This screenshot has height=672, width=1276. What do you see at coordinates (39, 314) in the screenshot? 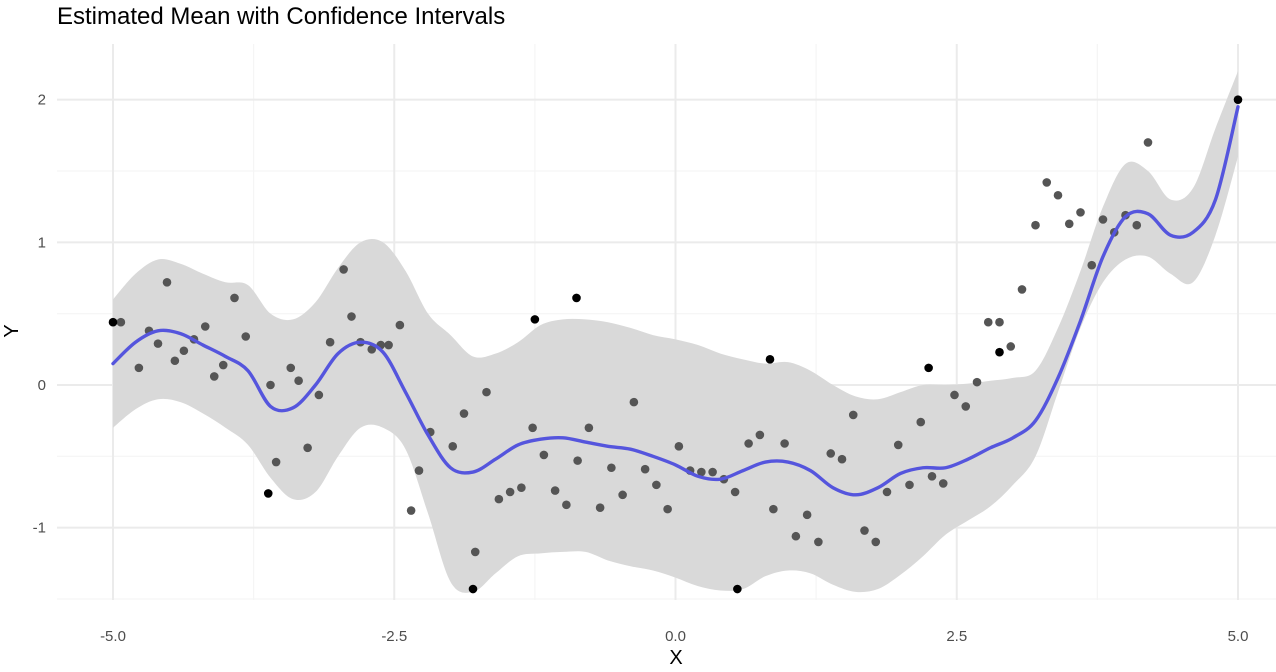
I see `y-axis-ticks: -1 0 1 2` at bounding box center [39, 314].